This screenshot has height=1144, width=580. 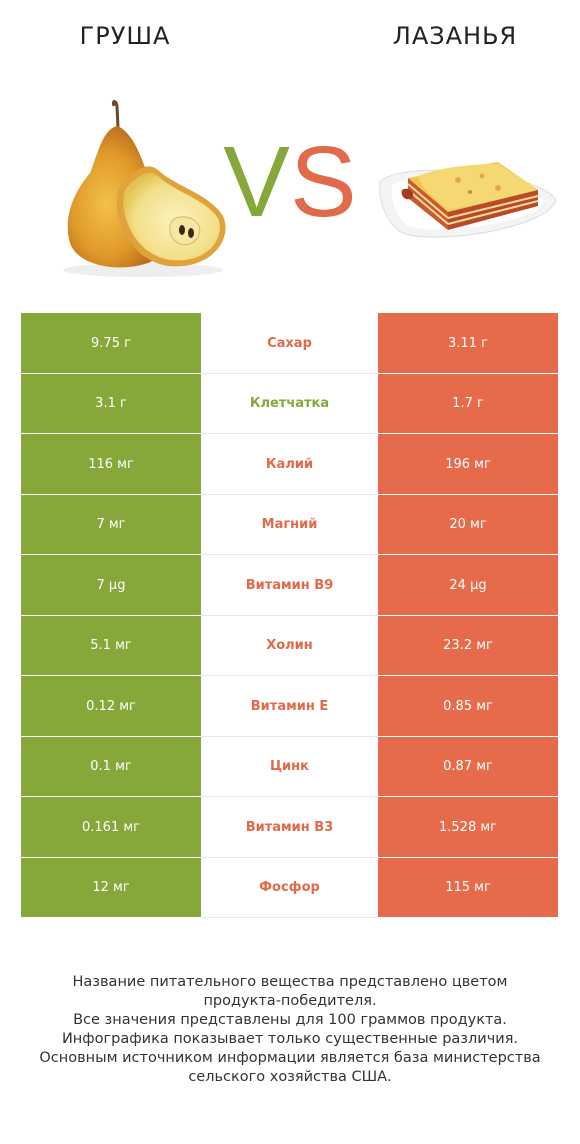 What do you see at coordinates (111, 706) in the screenshot?
I see `left-value: 0.12 мг` at bounding box center [111, 706].